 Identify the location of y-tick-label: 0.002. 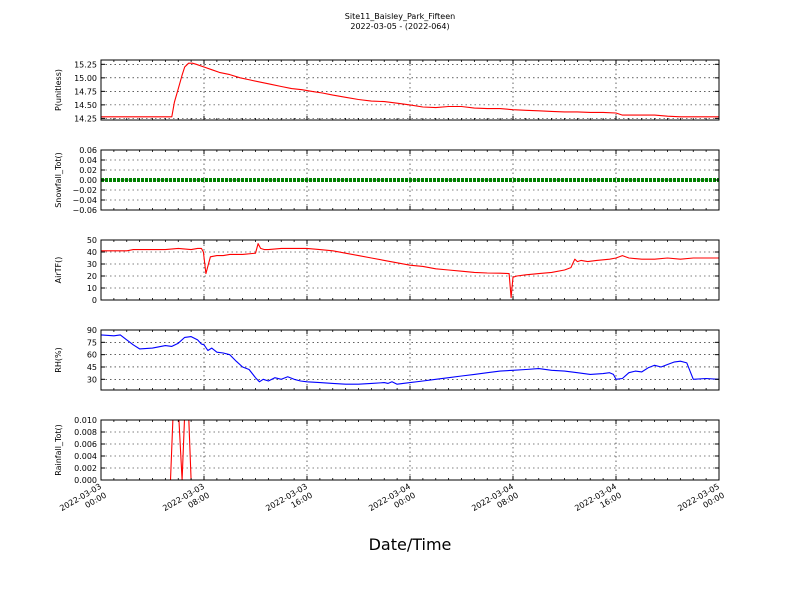
(85, 468).